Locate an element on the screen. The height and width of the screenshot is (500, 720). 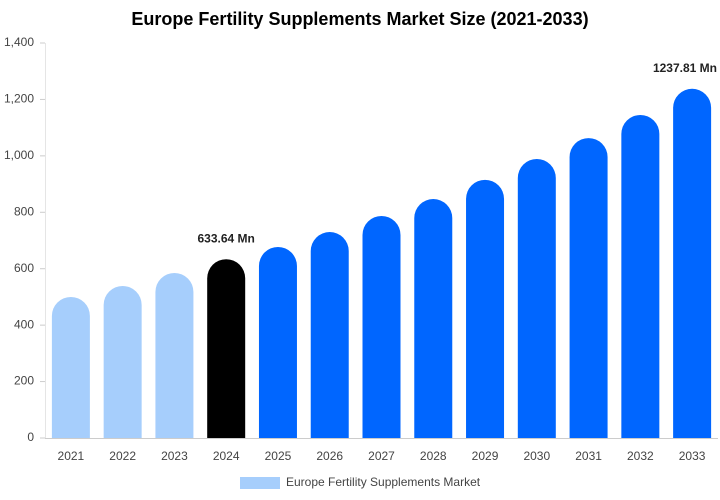
y-tick-label: 600 is located at coordinates (24, 268).